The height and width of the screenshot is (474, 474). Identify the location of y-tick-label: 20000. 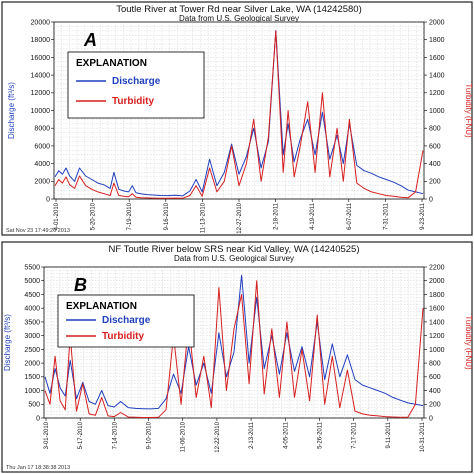
(41, 22).